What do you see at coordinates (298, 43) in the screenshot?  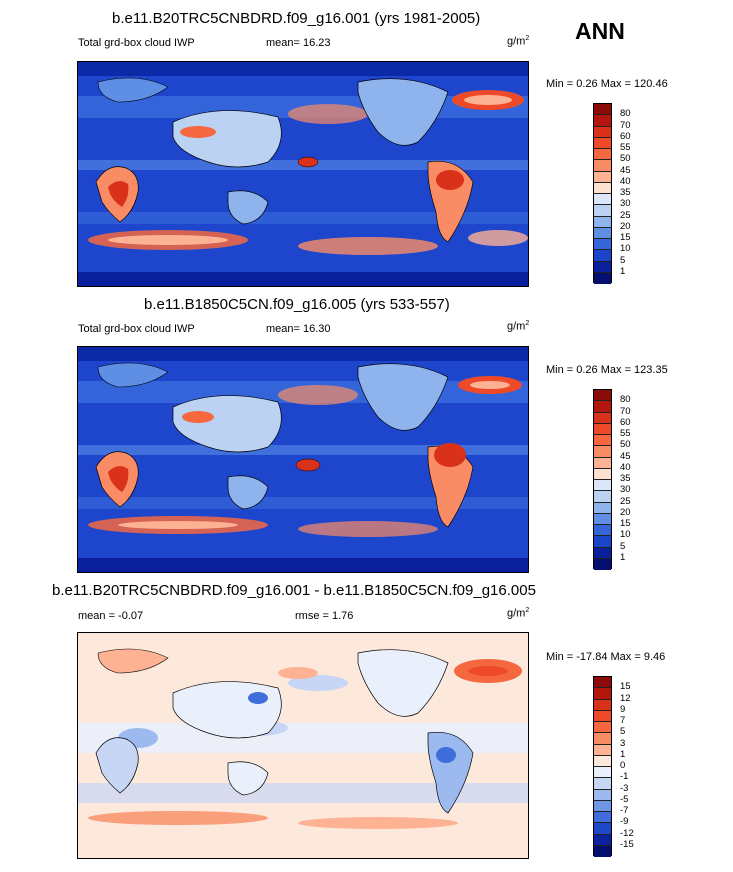 I see `panel1-mean: mean= 16.23` at bounding box center [298, 43].